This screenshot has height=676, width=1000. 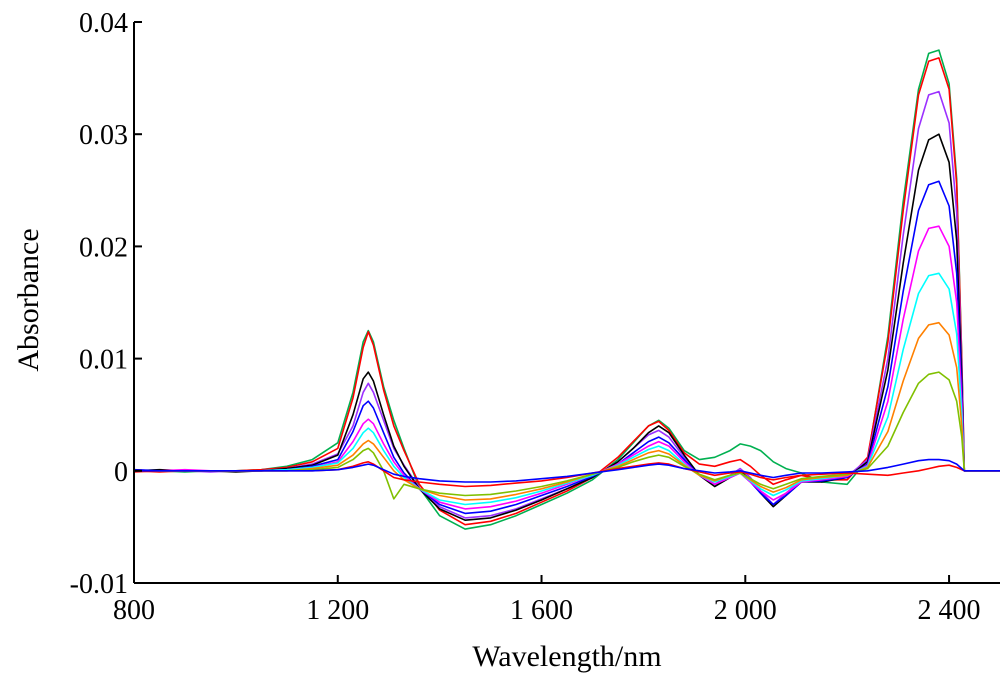 What do you see at coordinates (541, 610) in the screenshot?
I see `x-tick-label: 1 600` at bounding box center [541, 610].